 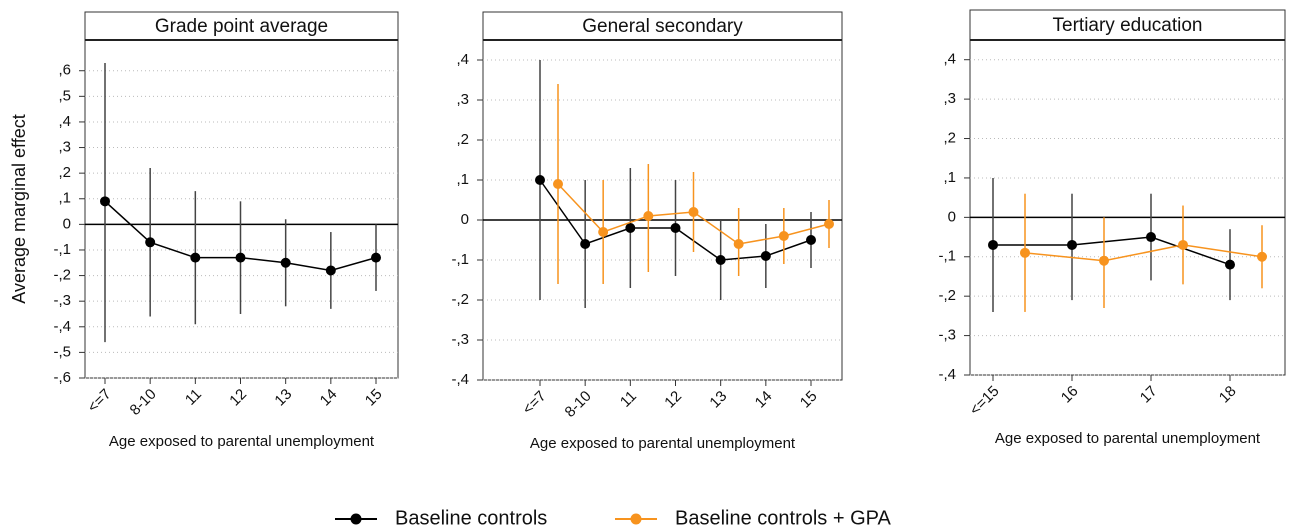 What do you see at coordinates (662, 26) in the screenshot?
I see `panel-title: General secondary` at bounding box center [662, 26].